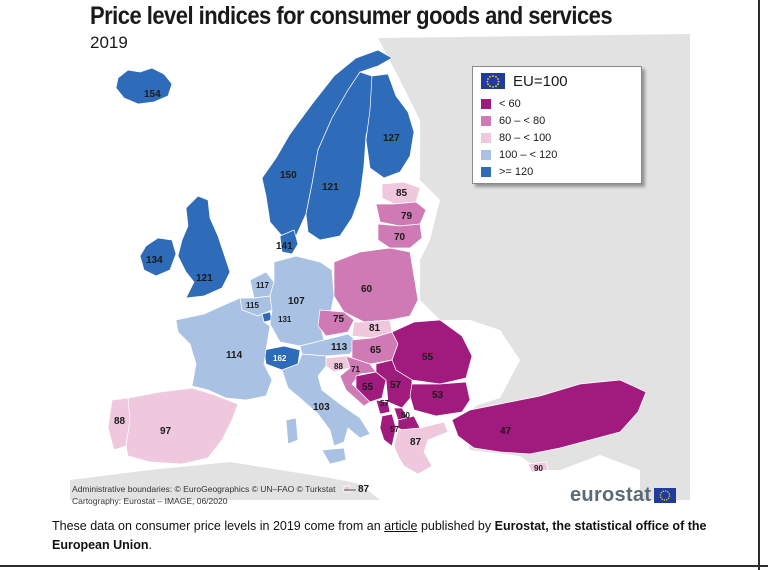 This screenshot has height=570, width=768. I want to click on romania-region, so click(432, 352).